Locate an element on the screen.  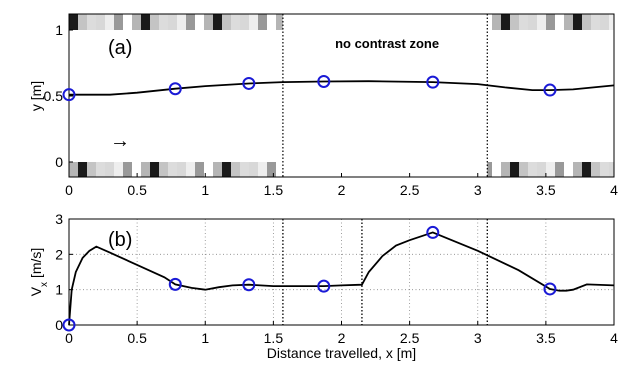
x-axis-ticks: 0 0.5 1 1.5 2 2.5 3 3.5 4 is located at coordinates (341, 333).